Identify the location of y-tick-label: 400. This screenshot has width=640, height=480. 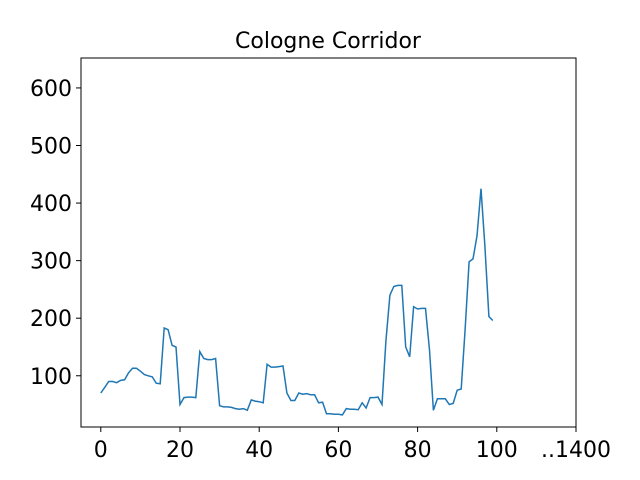
(51, 204).